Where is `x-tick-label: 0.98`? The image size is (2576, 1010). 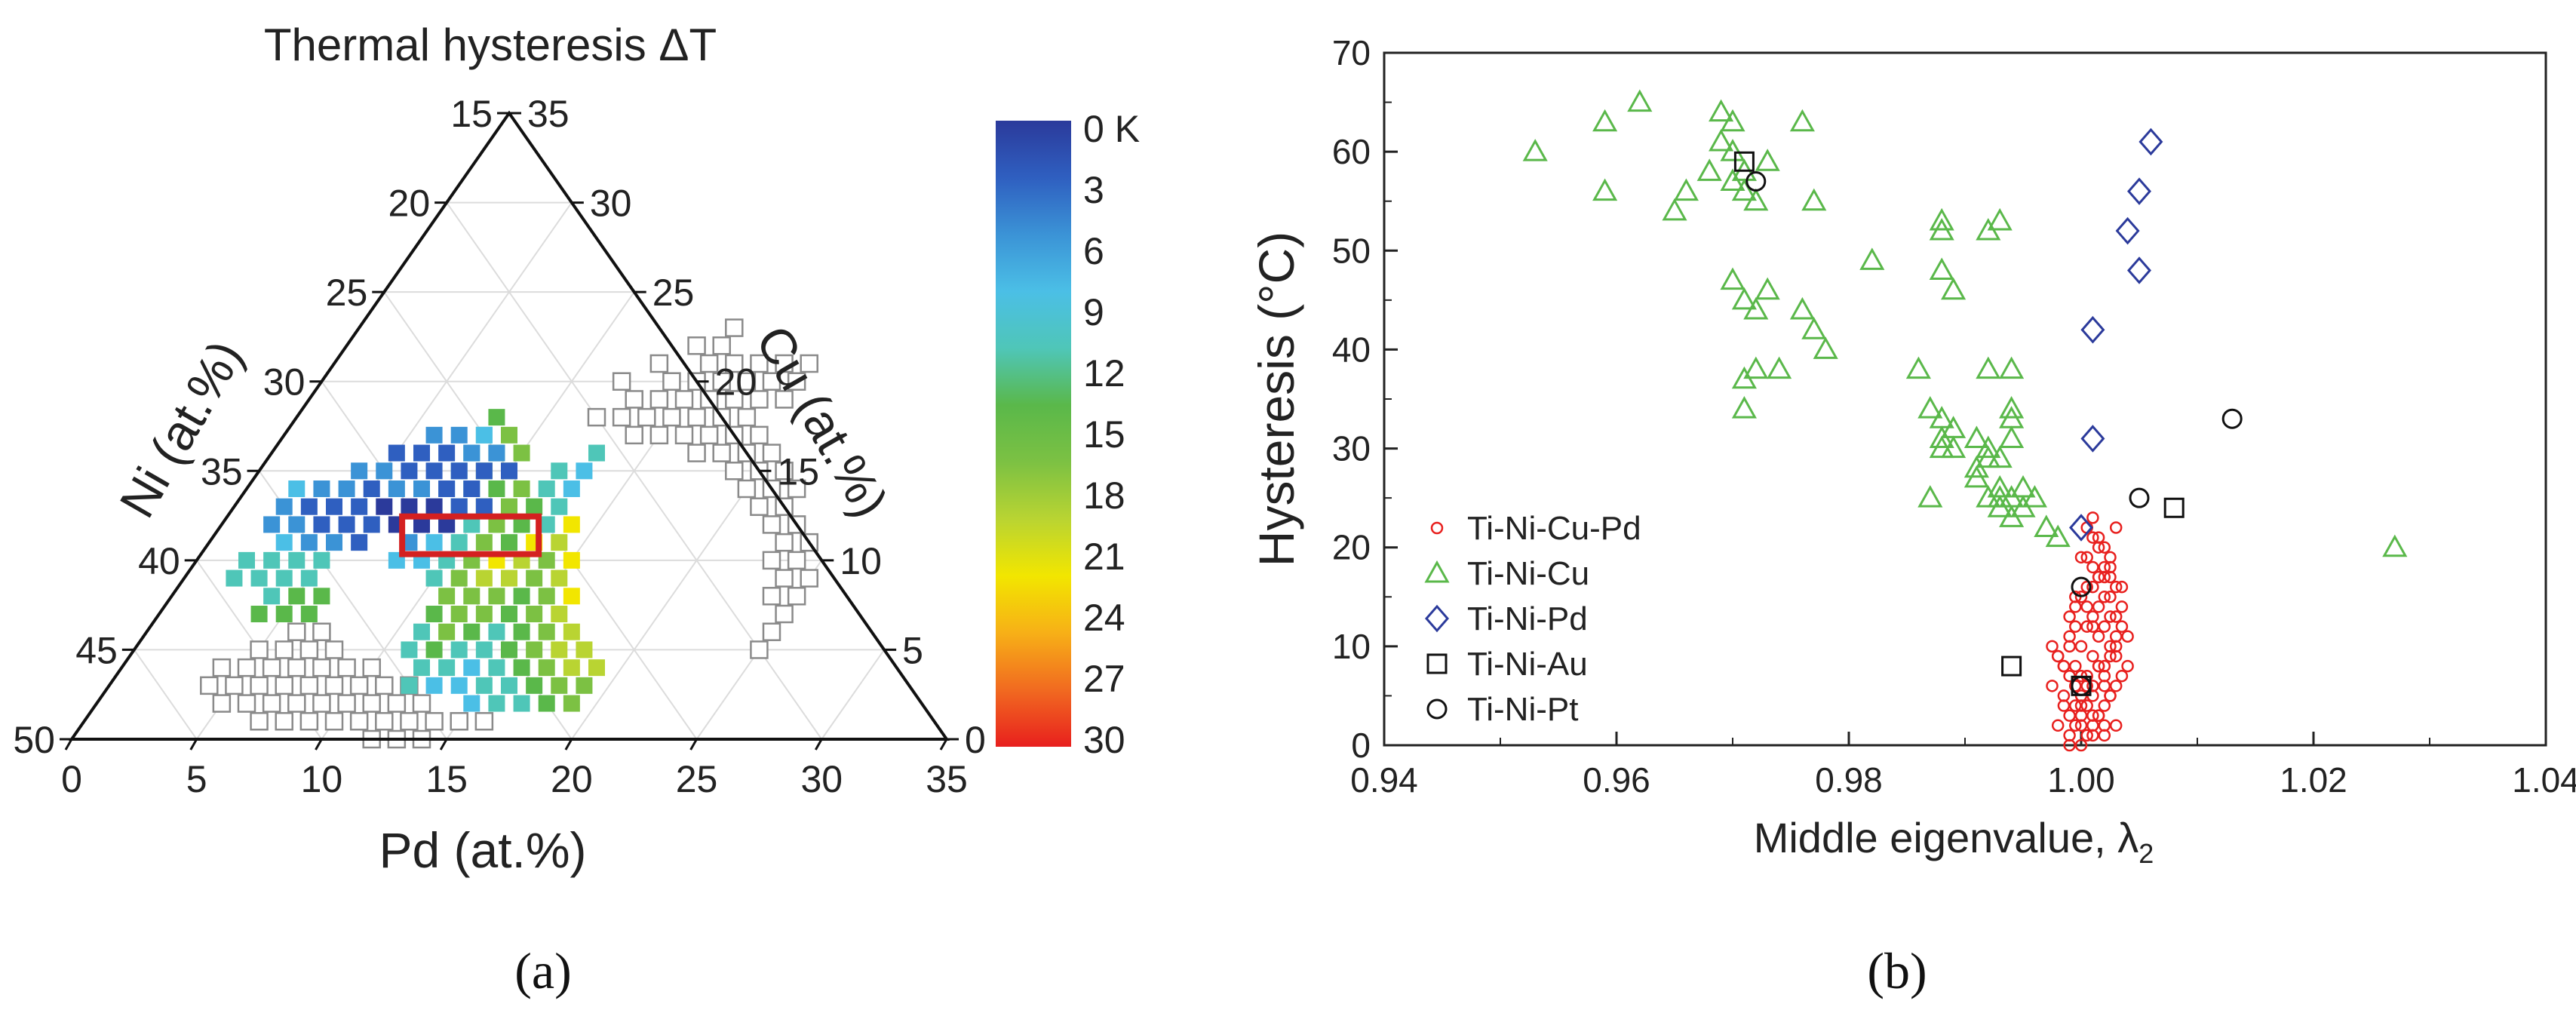
x-tick-label: 0.98 is located at coordinates (1849, 780).